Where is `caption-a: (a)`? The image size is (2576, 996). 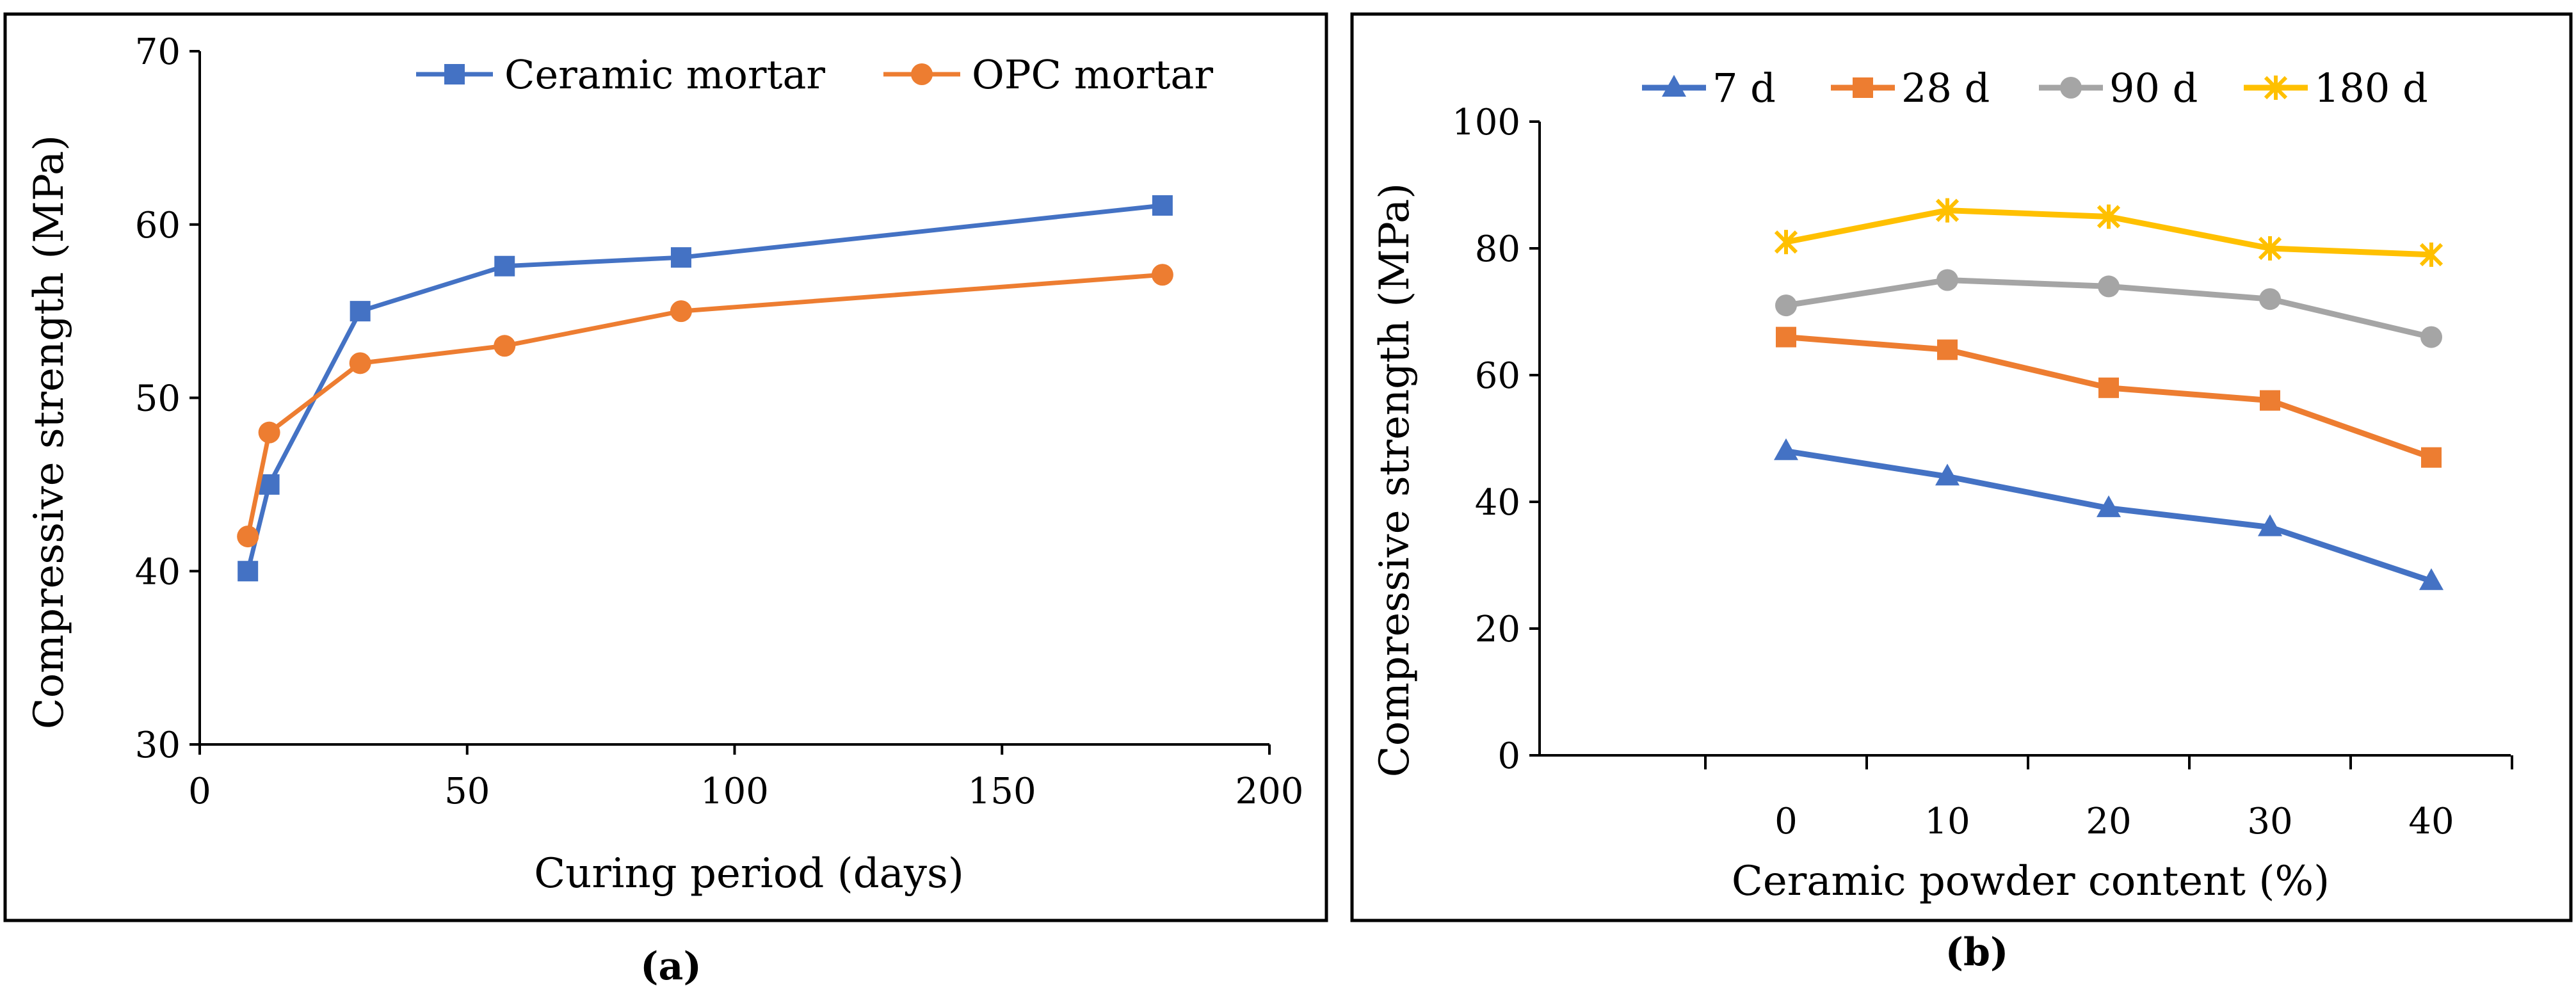 caption-a: (a) is located at coordinates (671, 967).